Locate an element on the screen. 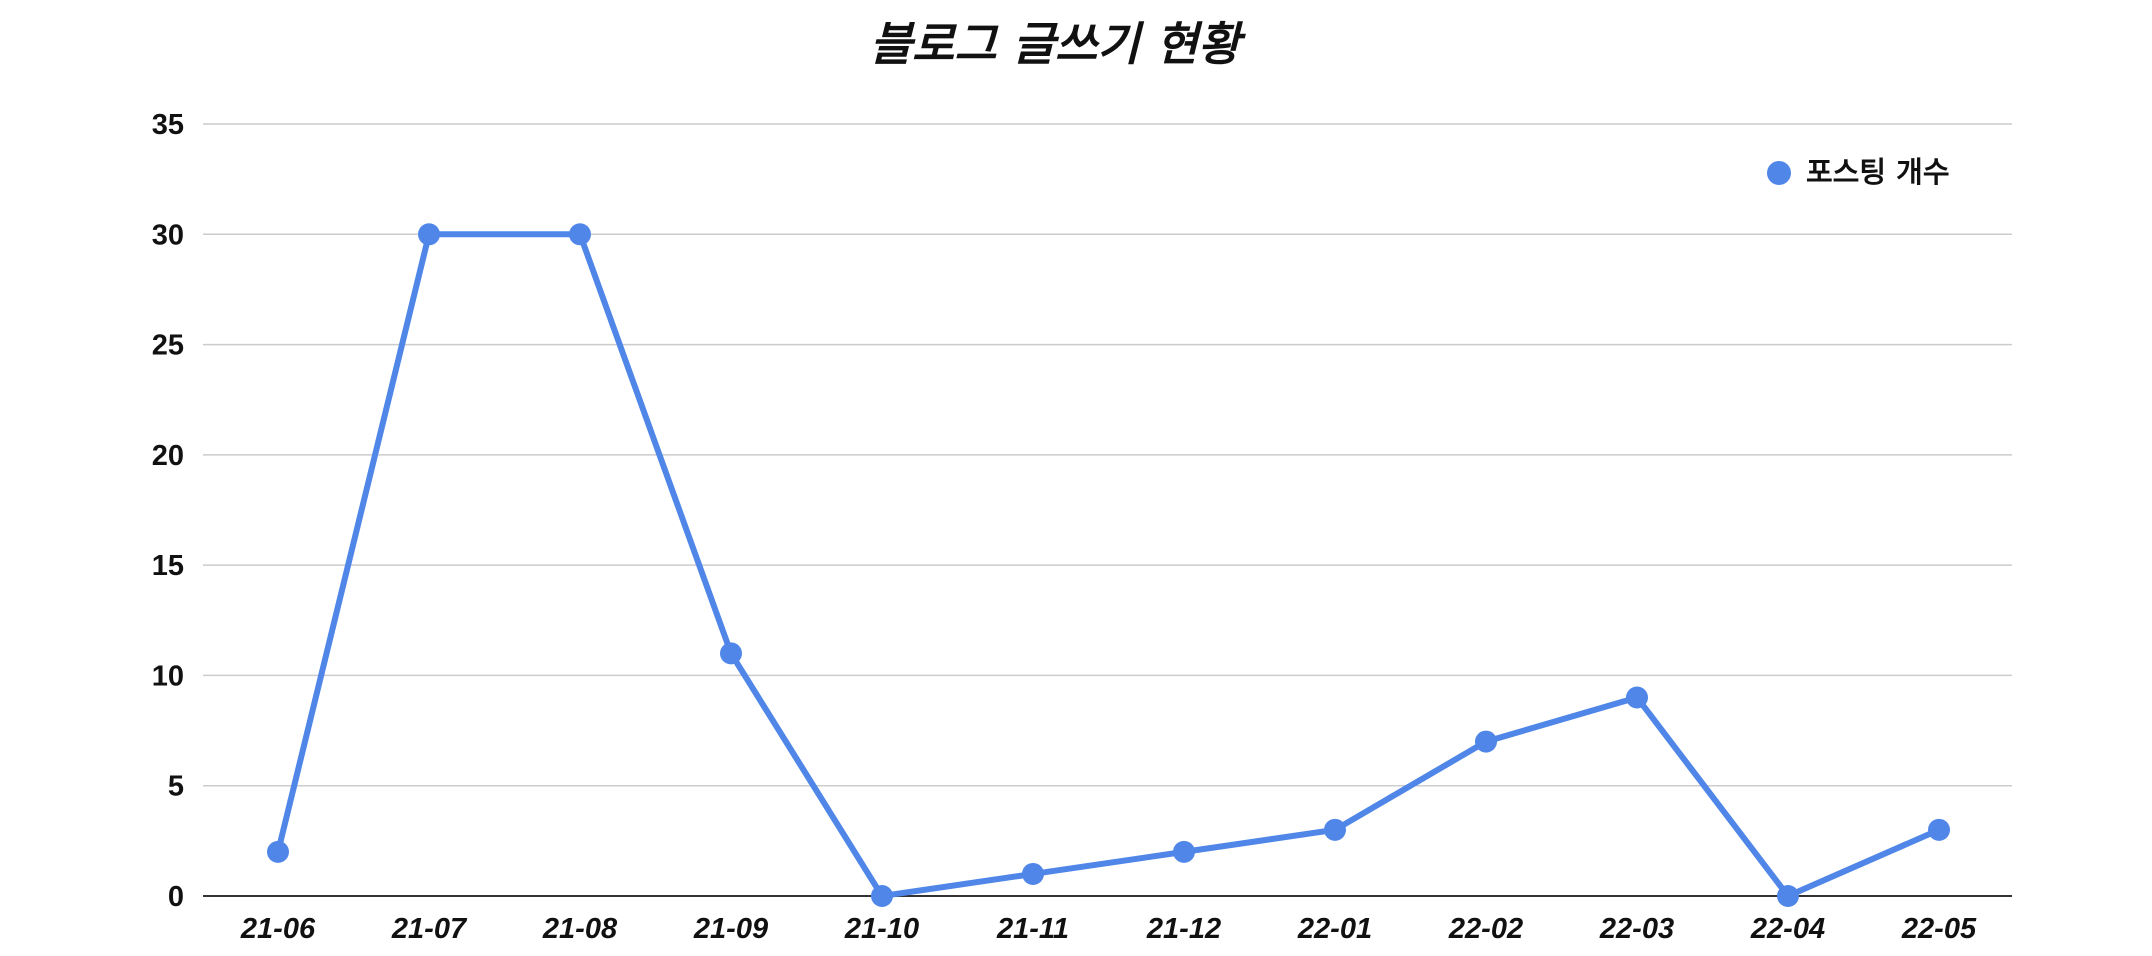 Image resolution: width=2152 pixels, height=956 pixels. y-axis-ticks: 0 5 10 15 20 25 30 35 is located at coordinates (168, 511).